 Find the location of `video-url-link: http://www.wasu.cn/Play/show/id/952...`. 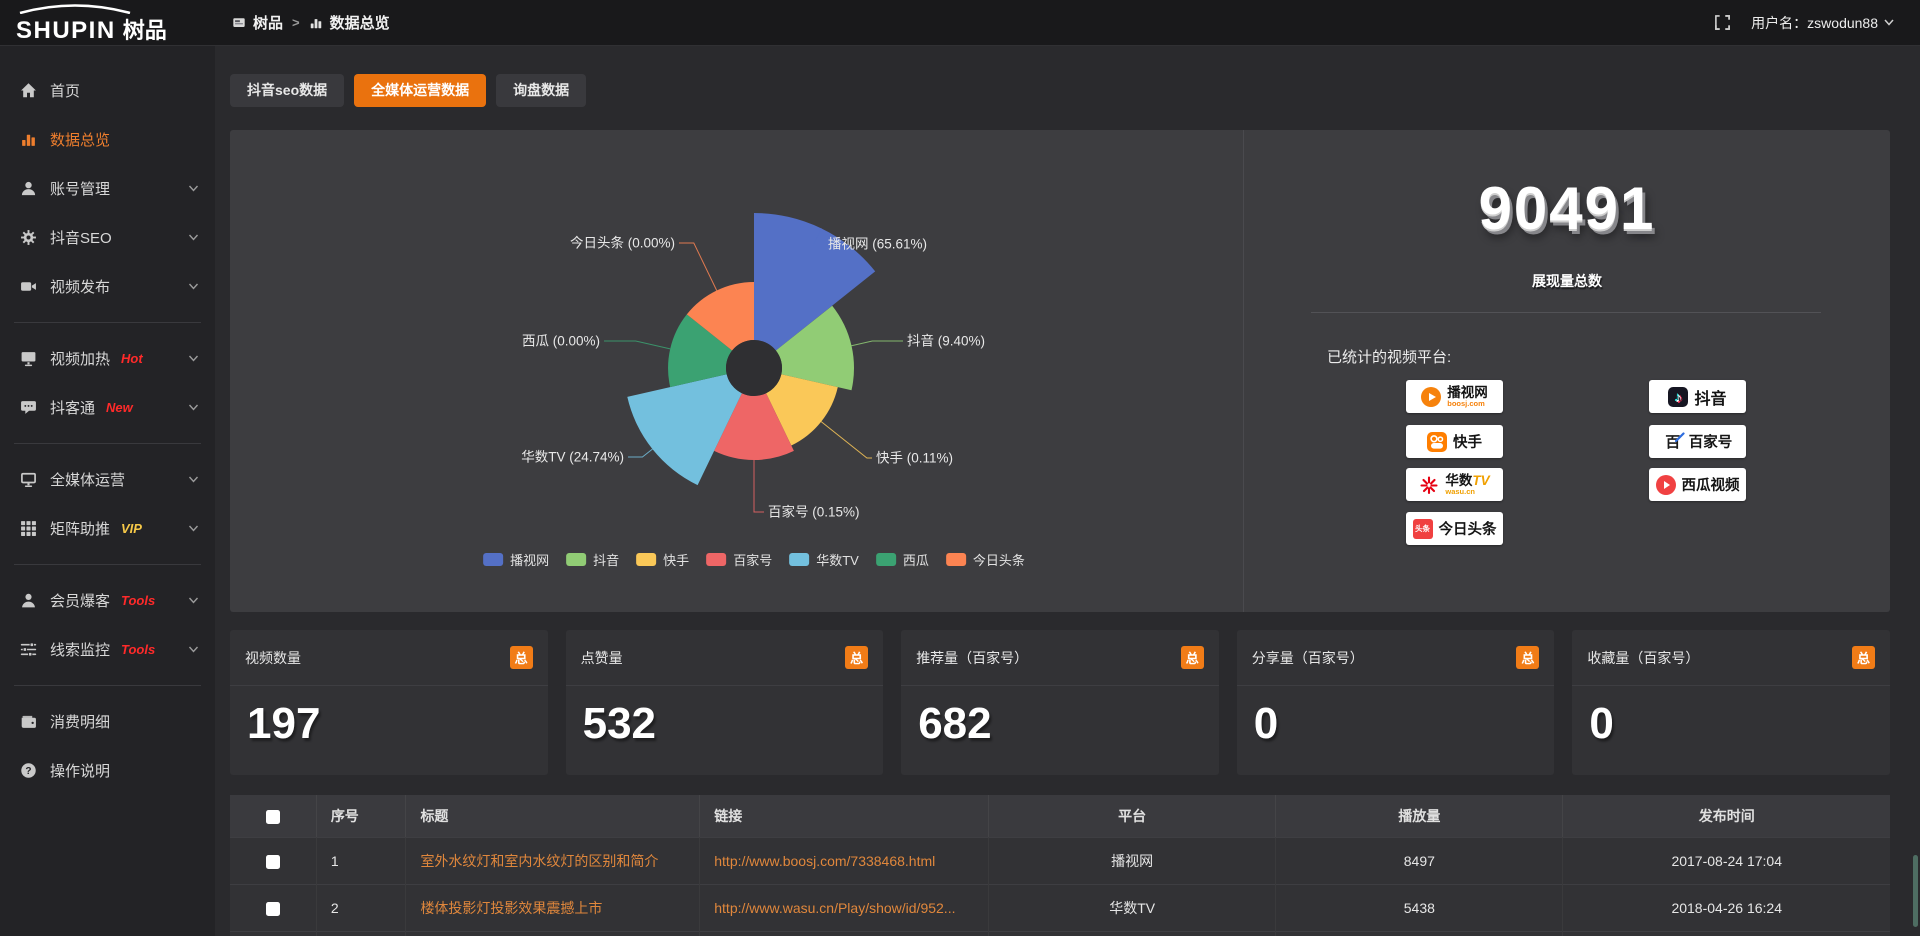

video-url-link: http://www.wasu.cn/Play/show/id/952... is located at coordinates (835, 907).